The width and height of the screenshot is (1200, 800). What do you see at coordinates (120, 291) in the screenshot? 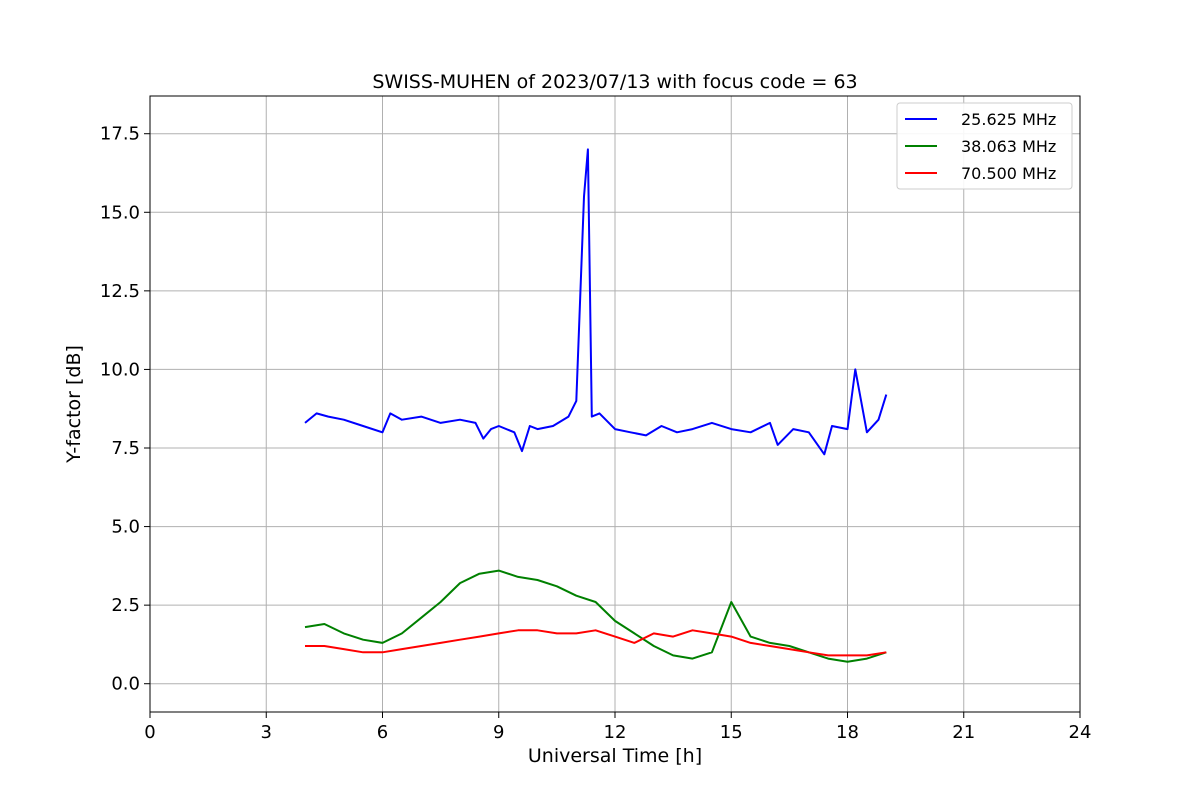
I see `y-tick-label: 12.5` at bounding box center [120, 291].